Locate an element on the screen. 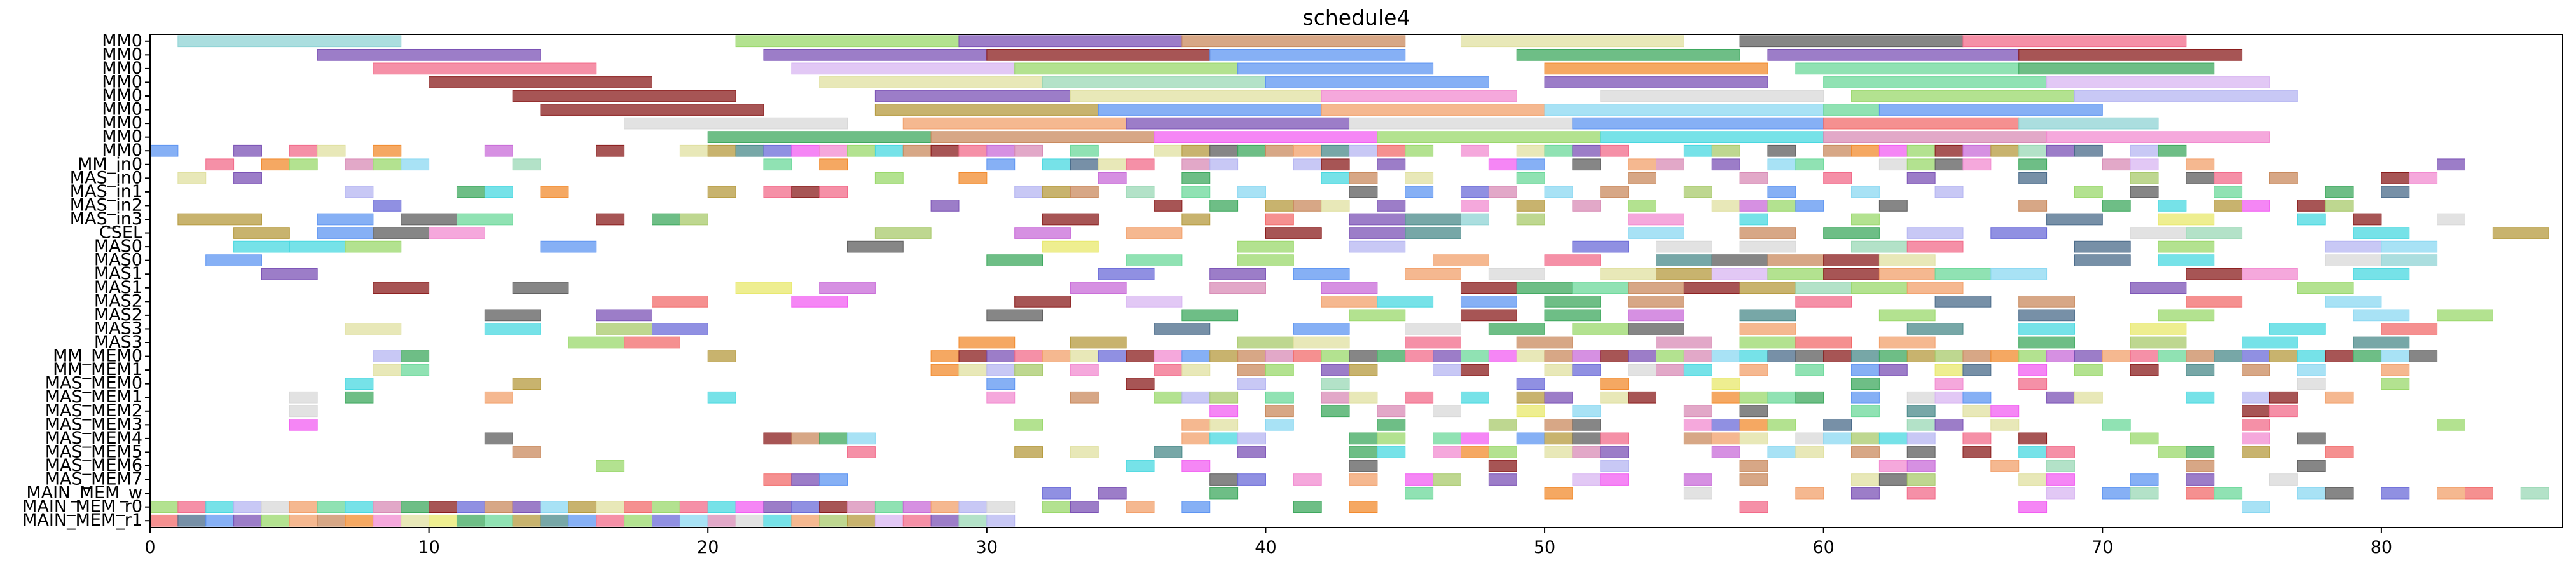 The height and width of the screenshot is (572, 2576). y-tick-label: CSEL is located at coordinates (120, 233).